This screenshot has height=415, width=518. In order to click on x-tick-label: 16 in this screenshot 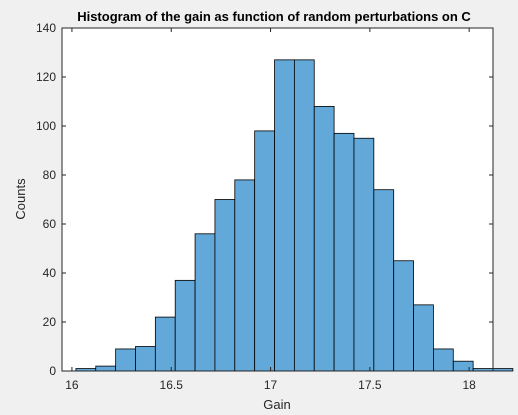, I will do `click(72, 385)`.